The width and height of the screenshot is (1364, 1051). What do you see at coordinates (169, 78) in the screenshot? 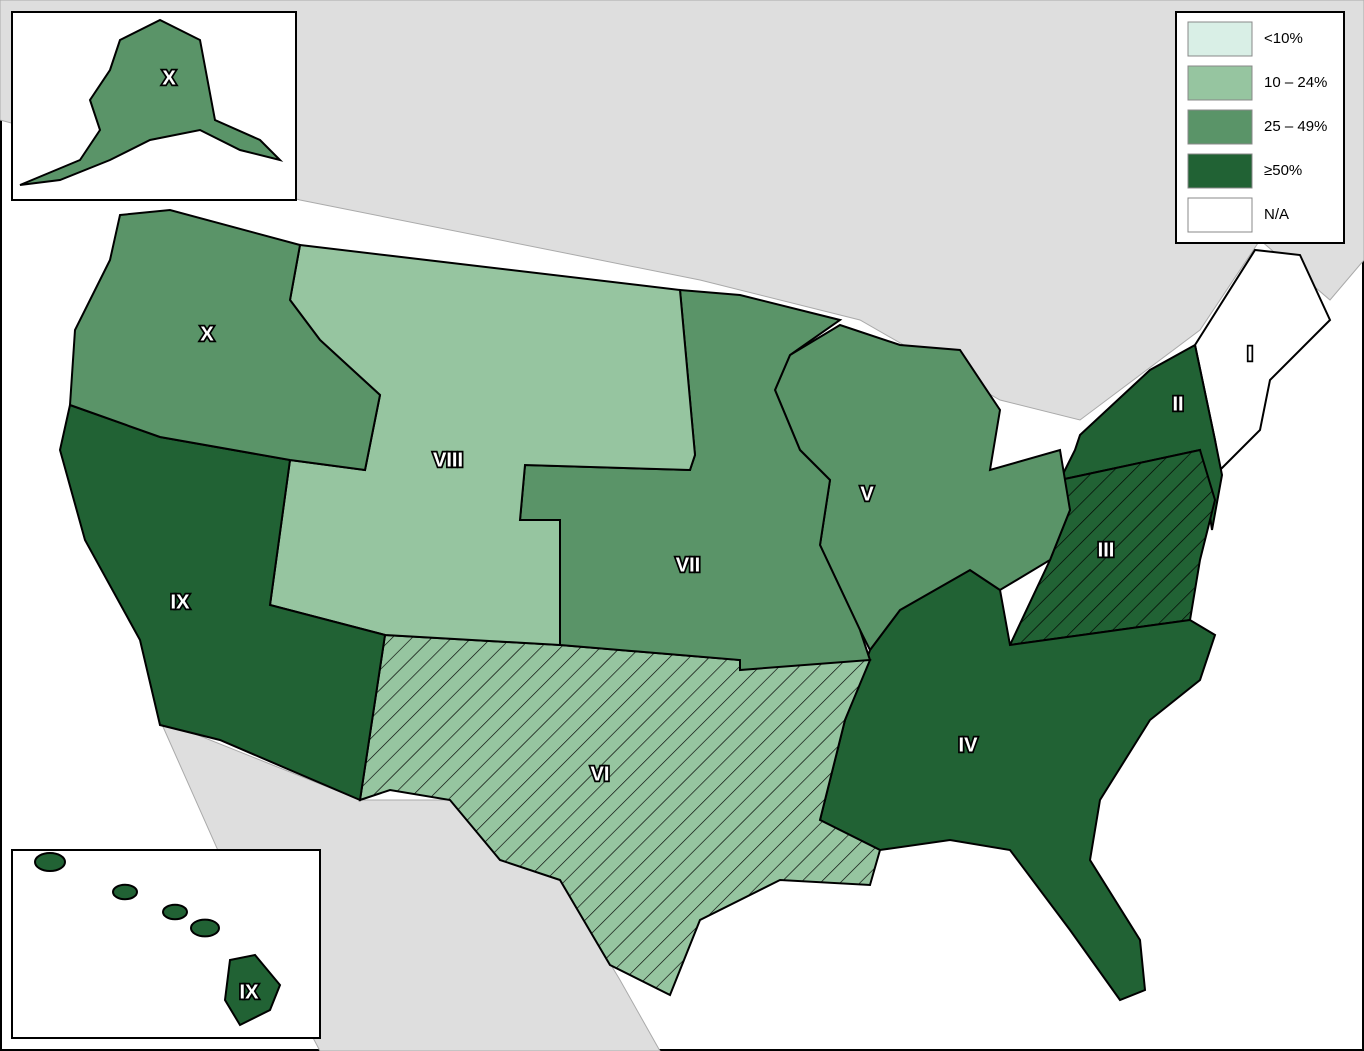
I see `inset-label: X` at bounding box center [169, 78].